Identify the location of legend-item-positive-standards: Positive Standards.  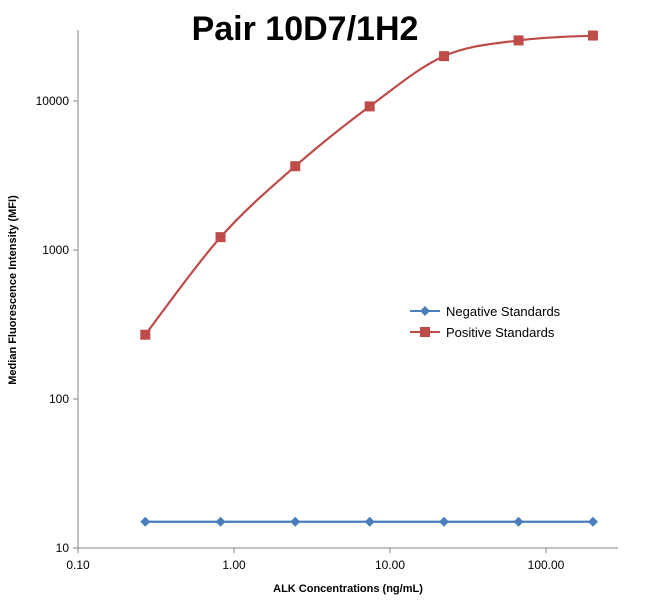
(482, 332).